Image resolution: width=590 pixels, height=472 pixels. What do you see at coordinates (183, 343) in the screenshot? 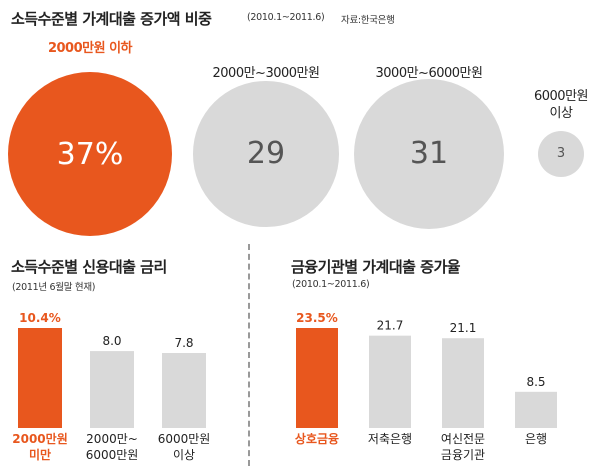
I see `bar-value-label: 7.8` at bounding box center [183, 343].